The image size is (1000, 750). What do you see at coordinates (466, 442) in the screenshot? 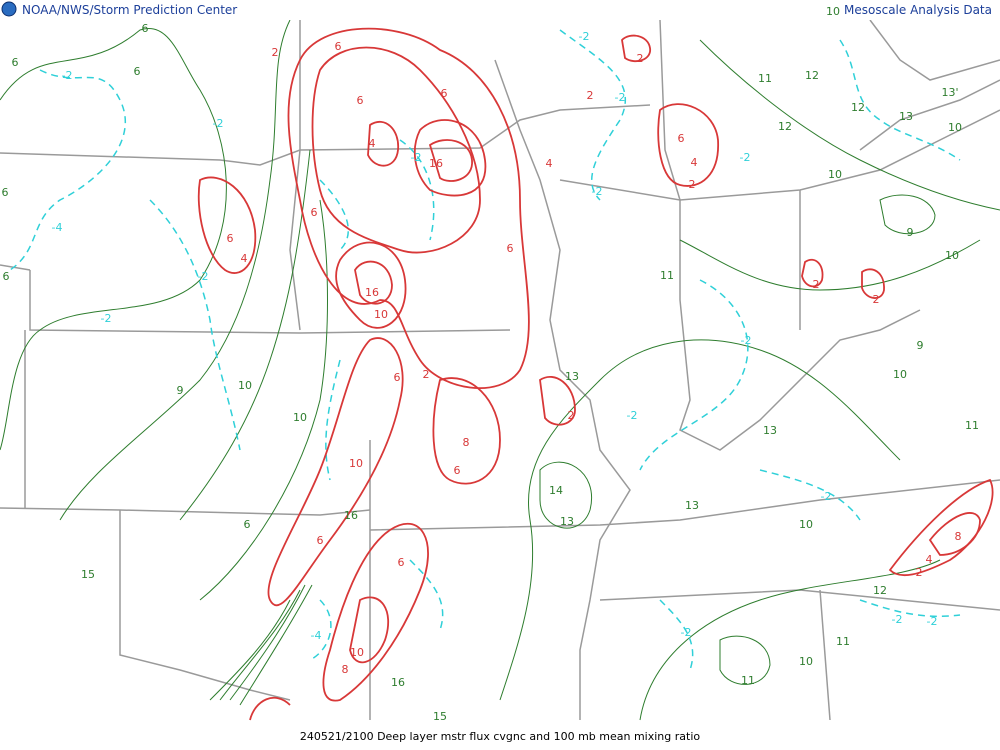
I see `contour-label: 8` at bounding box center [466, 442].